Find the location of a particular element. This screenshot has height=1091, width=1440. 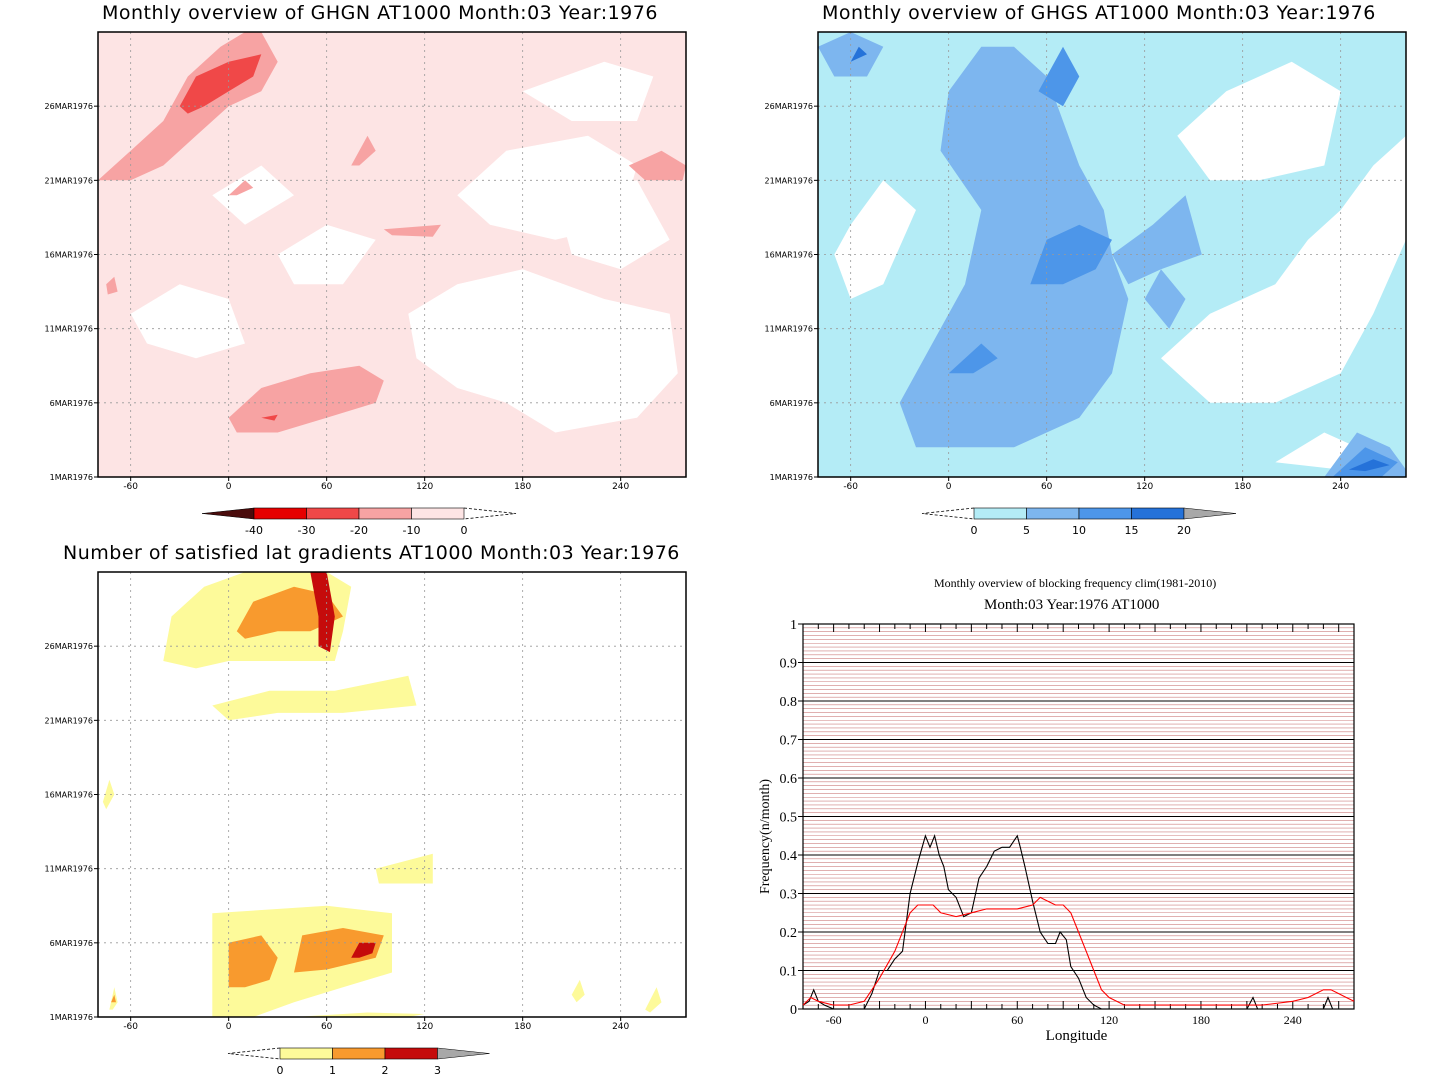

freq-frame is located at coordinates (1078, 816).